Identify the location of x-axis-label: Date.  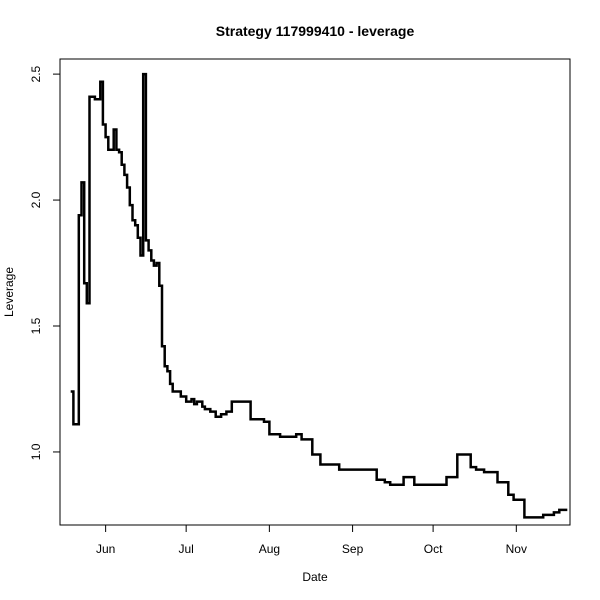
(315, 577).